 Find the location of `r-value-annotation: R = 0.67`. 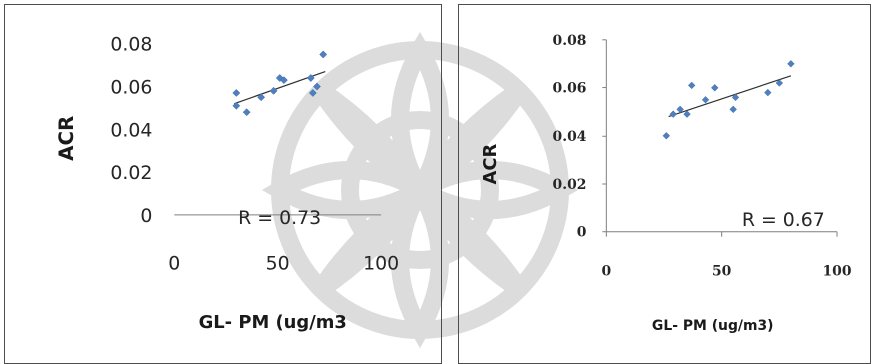

r-value-annotation: R = 0.67 is located at coordinates (783, 220).